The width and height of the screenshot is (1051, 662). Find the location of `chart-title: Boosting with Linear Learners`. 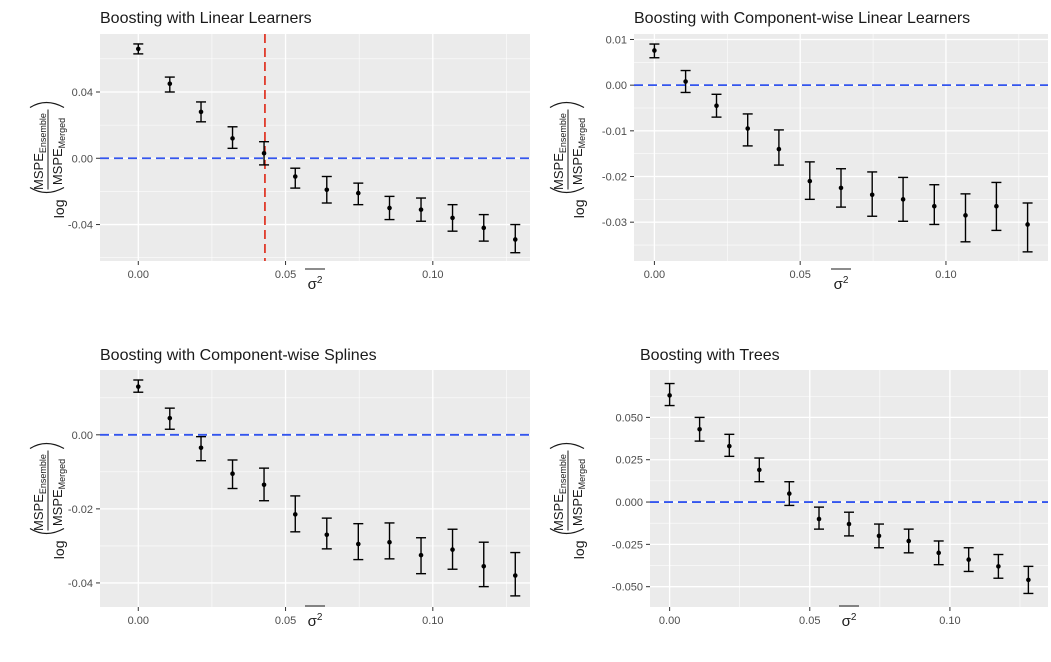

chart-title: Boosting with Linear Learners is located at coordinates (206, 18).